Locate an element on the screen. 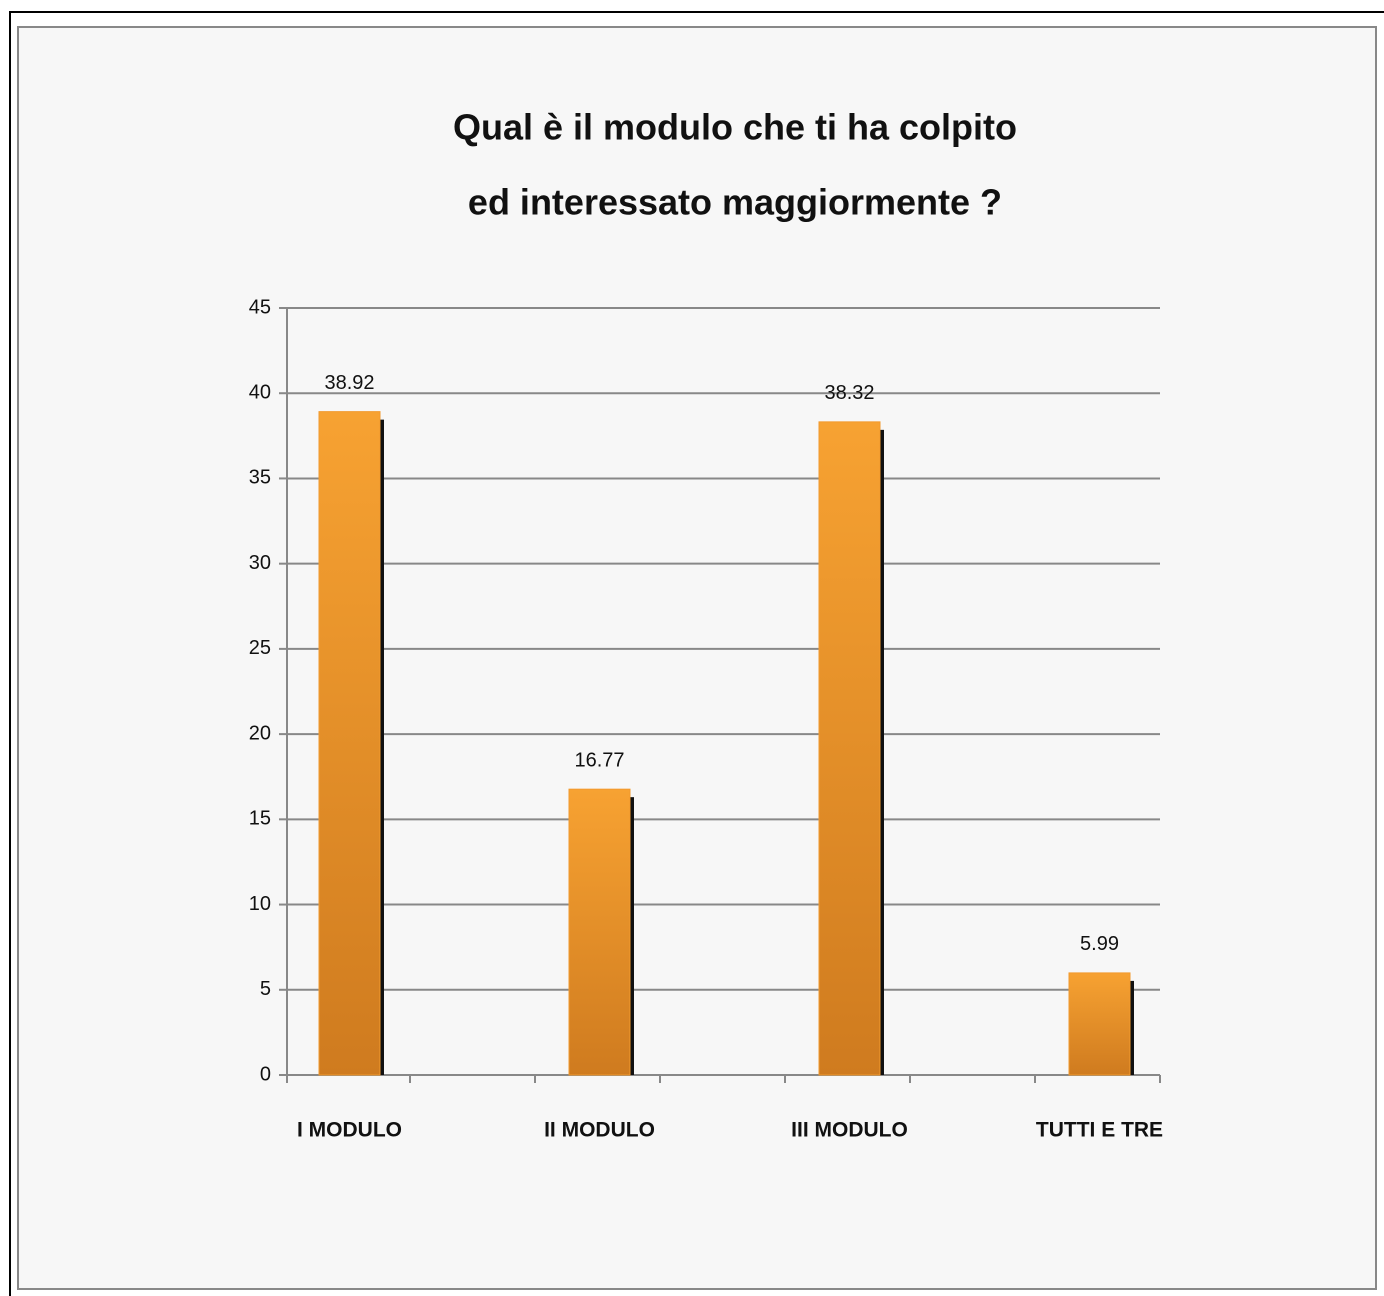  y-tick-label: 20 is located at coordinates (260, 733).